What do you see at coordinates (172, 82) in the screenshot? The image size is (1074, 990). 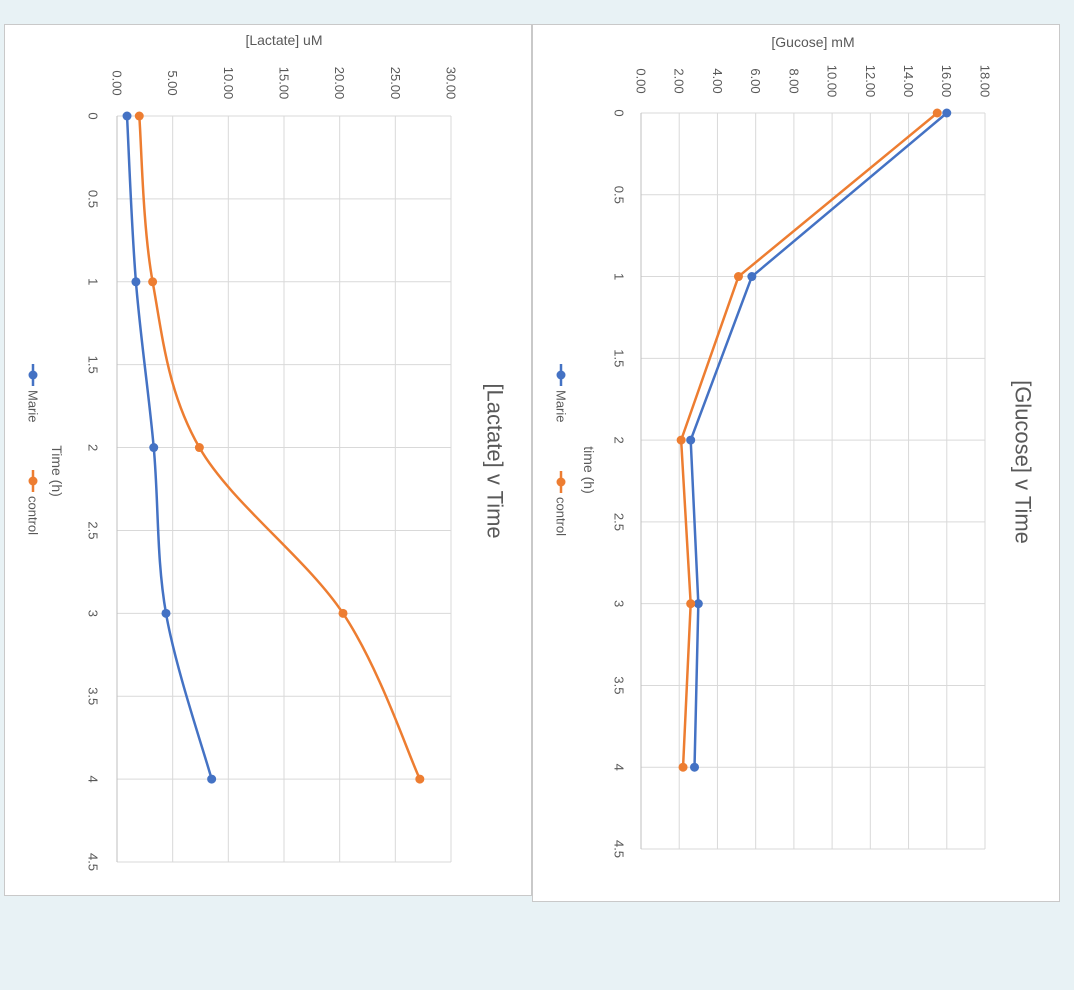 I see `y-tick-label: 5.00` at bounding box center [172, 82].